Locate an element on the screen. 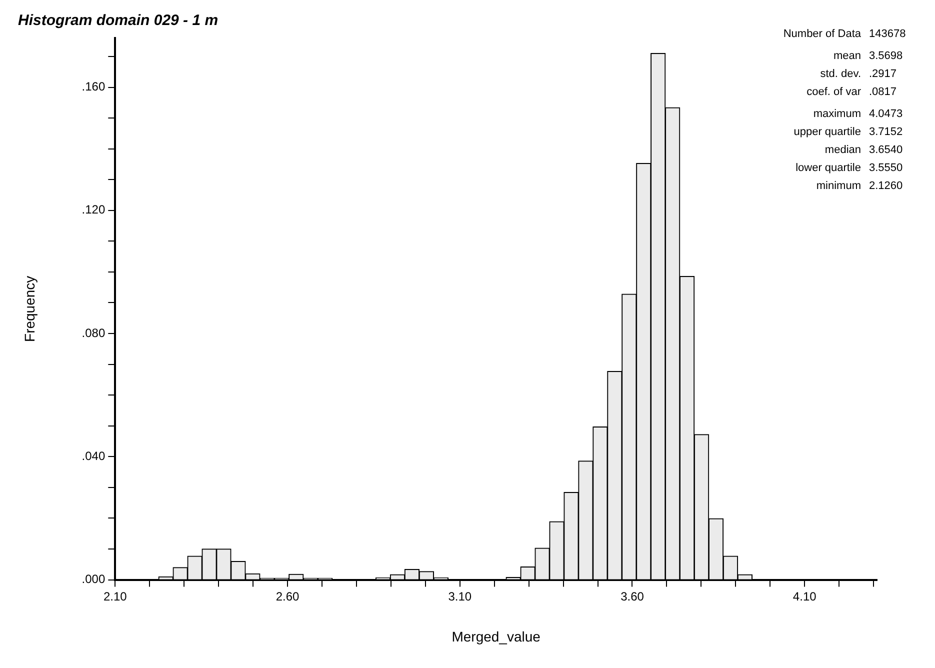 This screenshot has width=935, height=668. annotation: mean 3.5698 is located at coordinates (868, 56).